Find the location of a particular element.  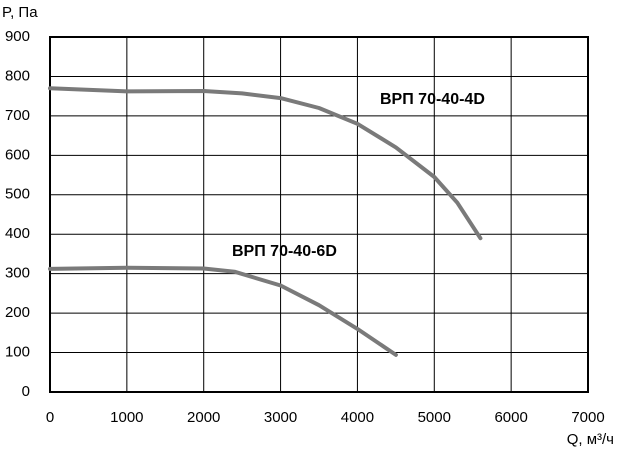

y-tick-label: 700 is located at coordinates (17, 115).